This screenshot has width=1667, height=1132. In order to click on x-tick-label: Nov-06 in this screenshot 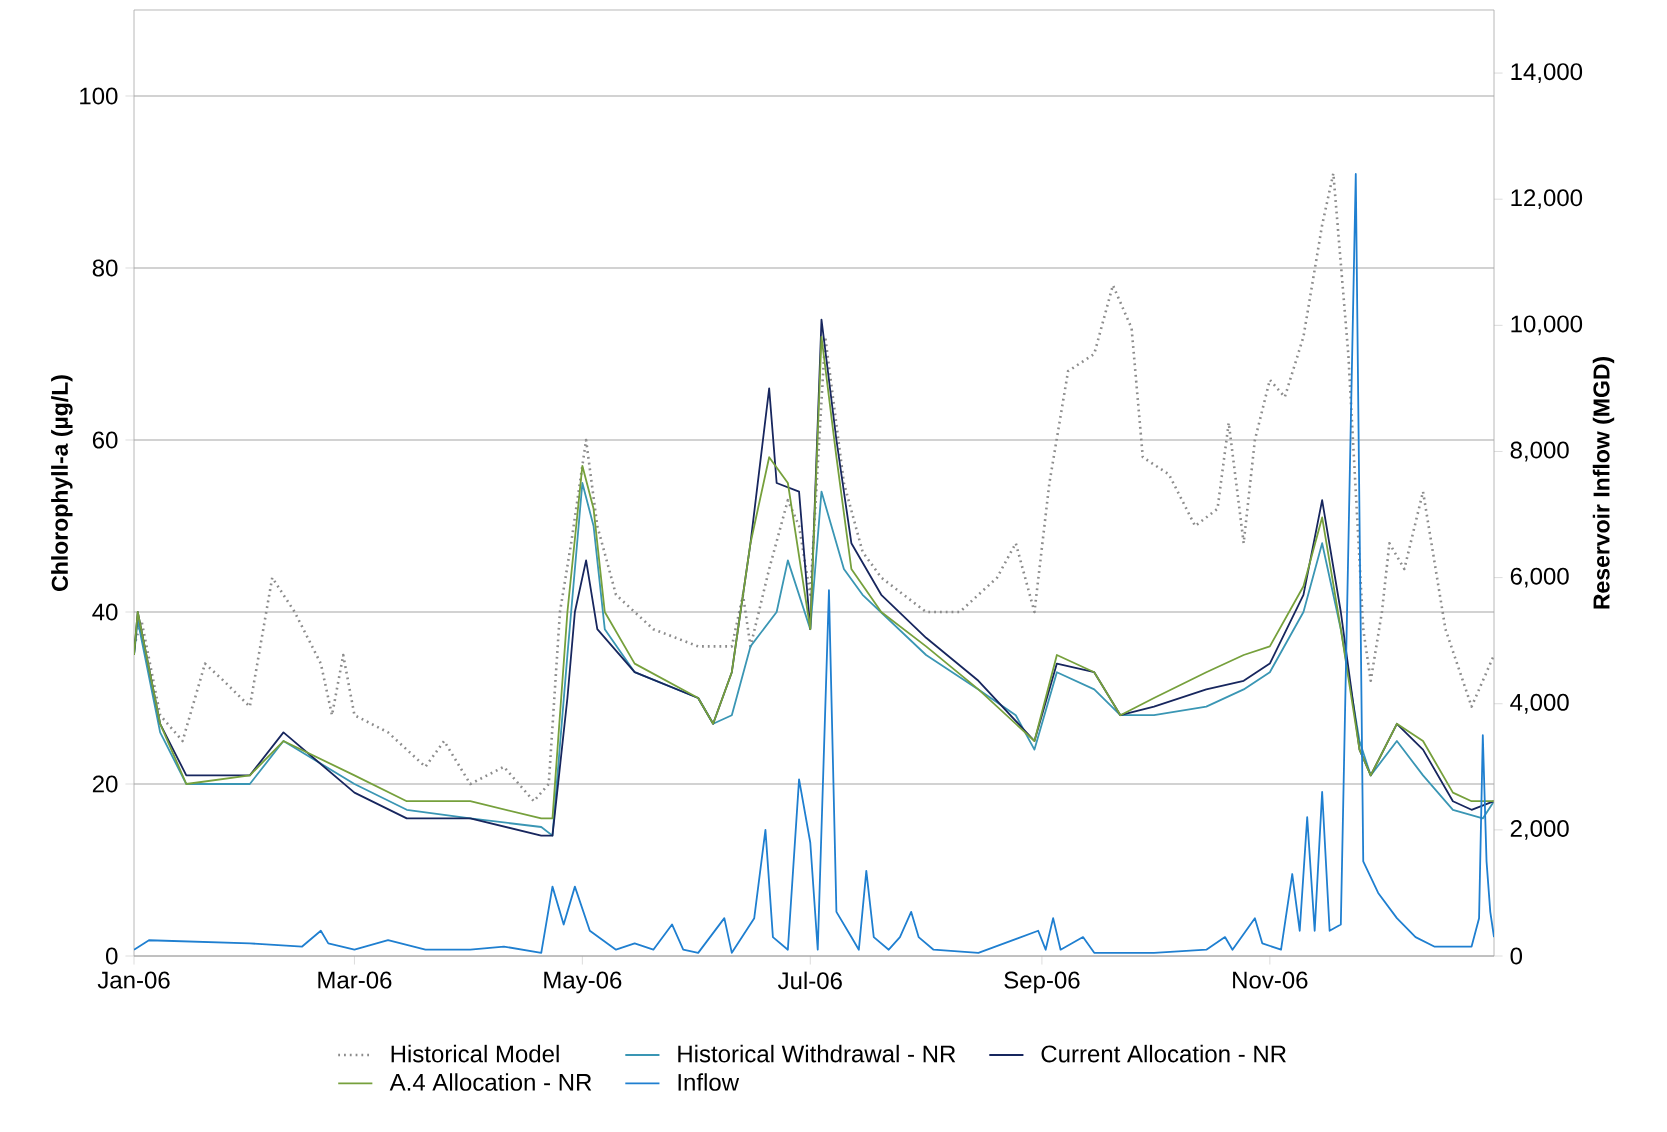, I will do `click(1270, 980)`.